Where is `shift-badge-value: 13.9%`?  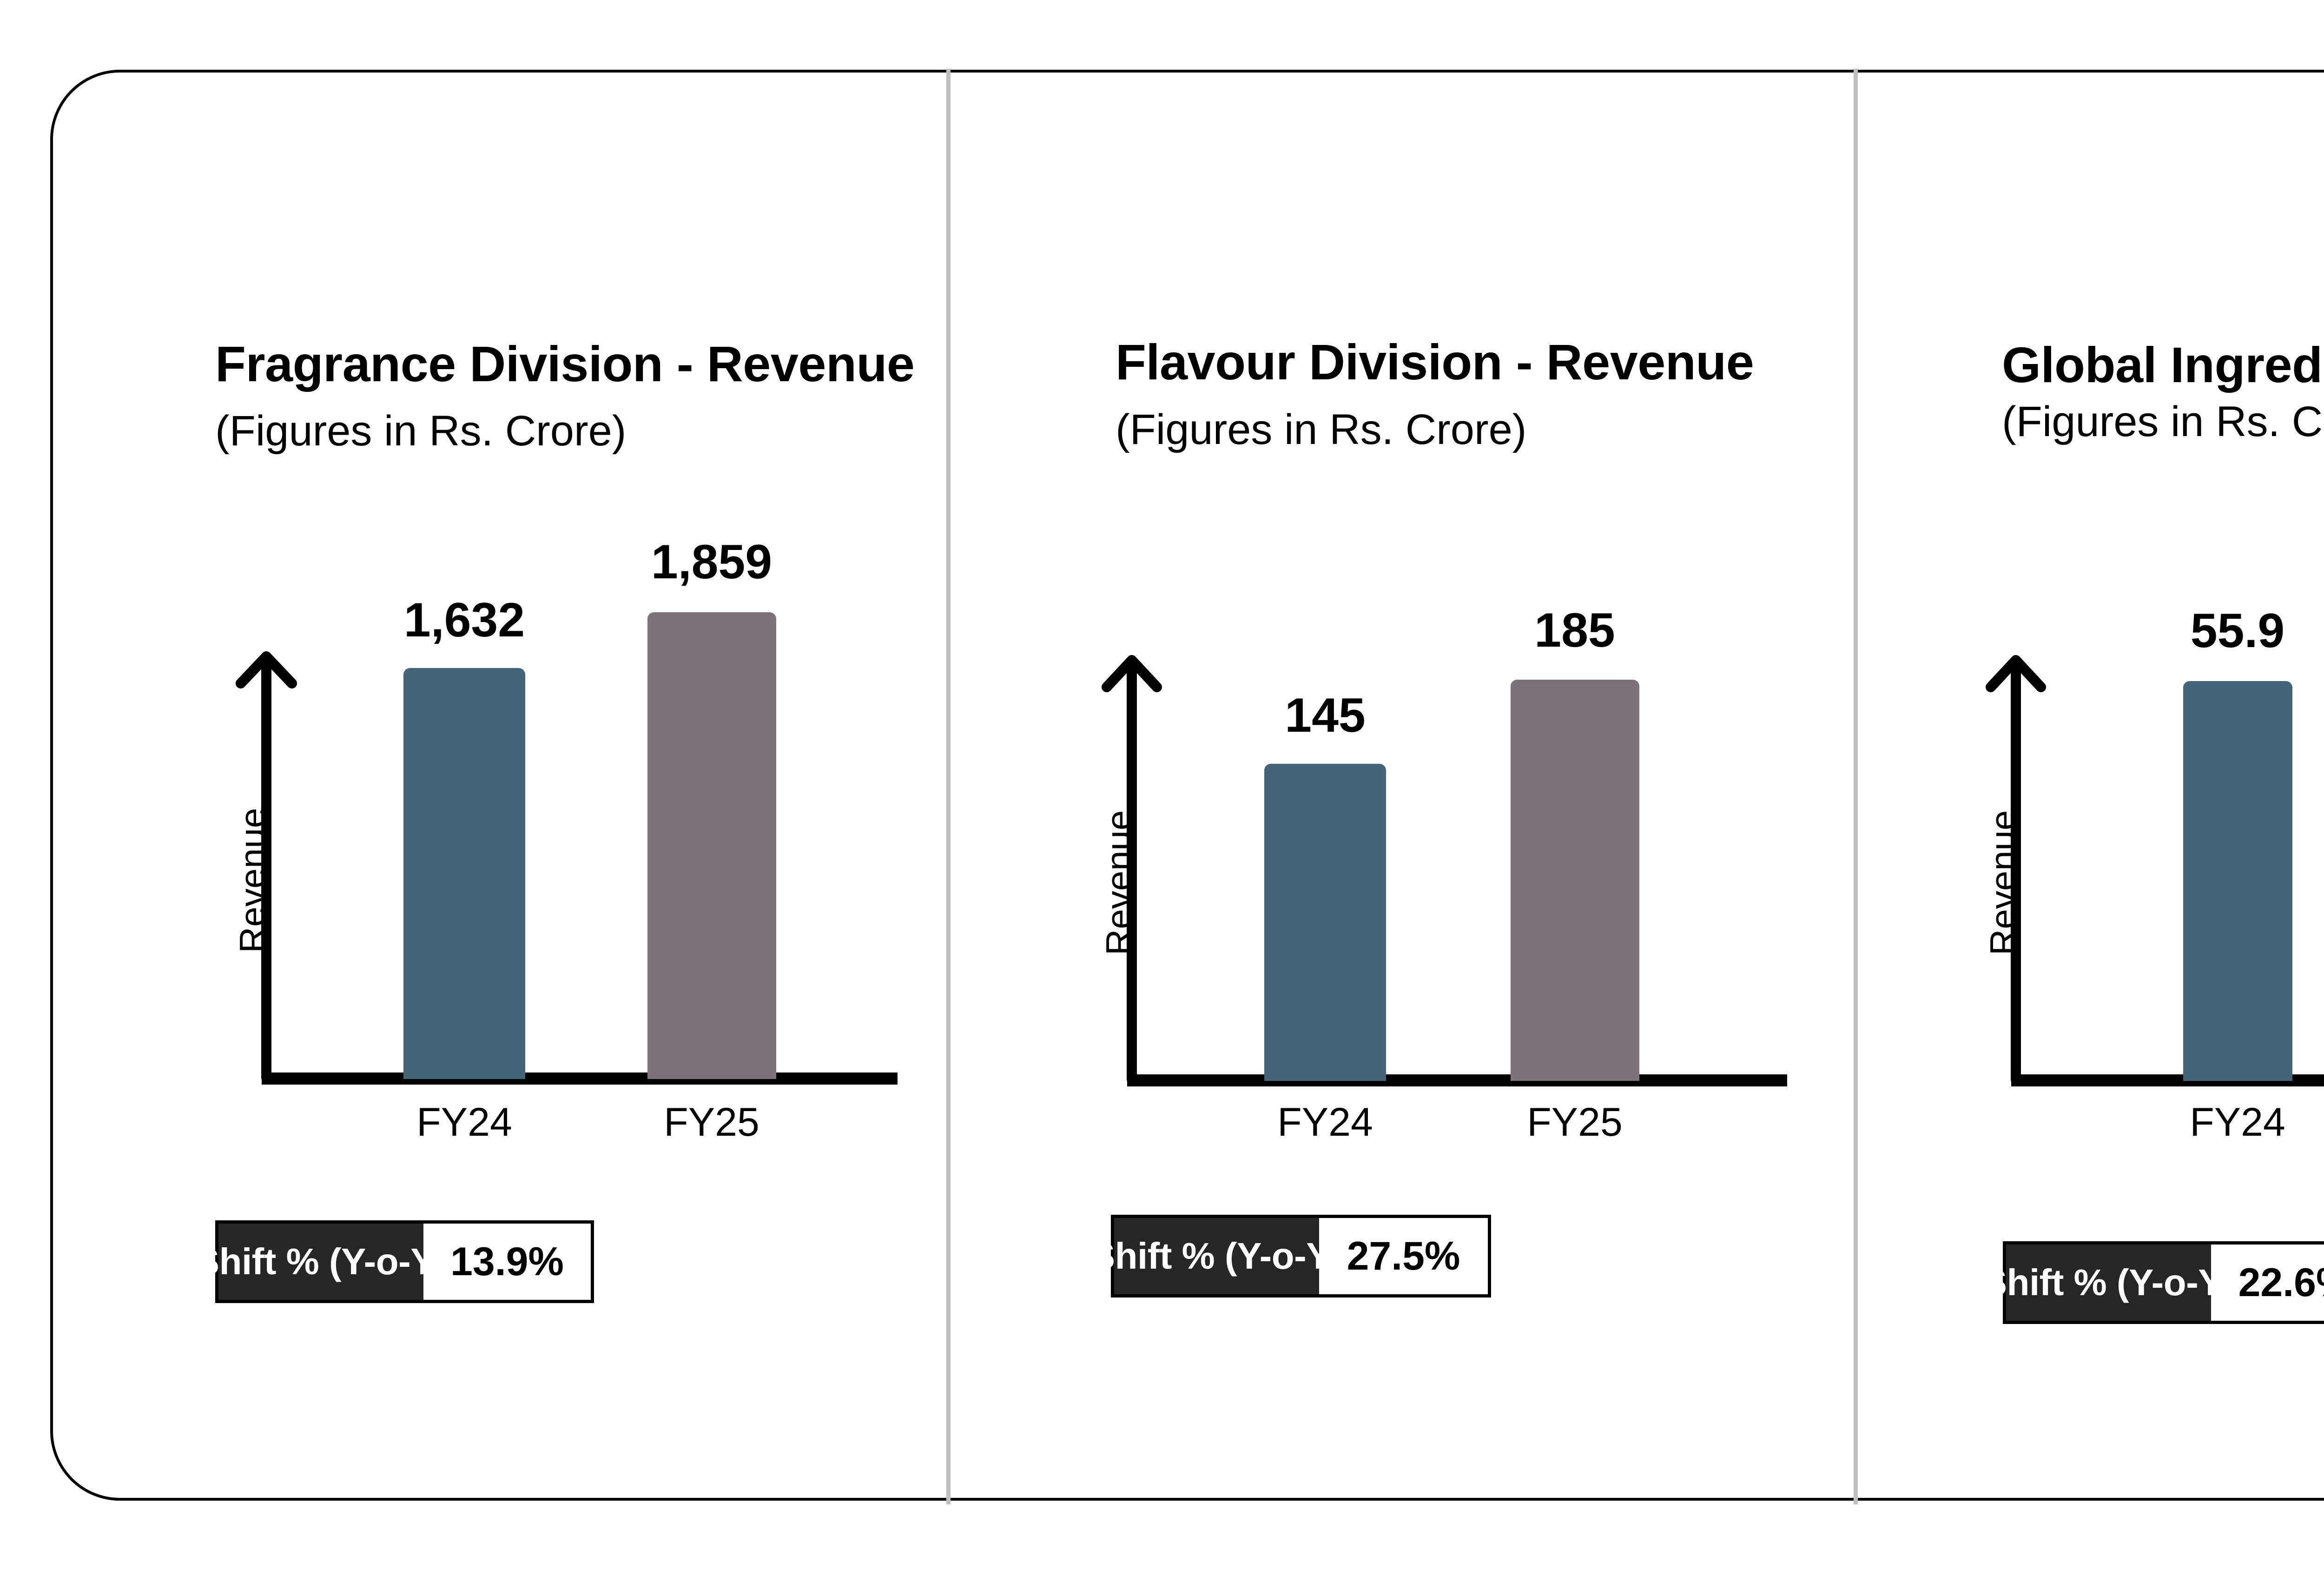 shift-badge-value: 13.9% is located at coordinates (507, 1262).